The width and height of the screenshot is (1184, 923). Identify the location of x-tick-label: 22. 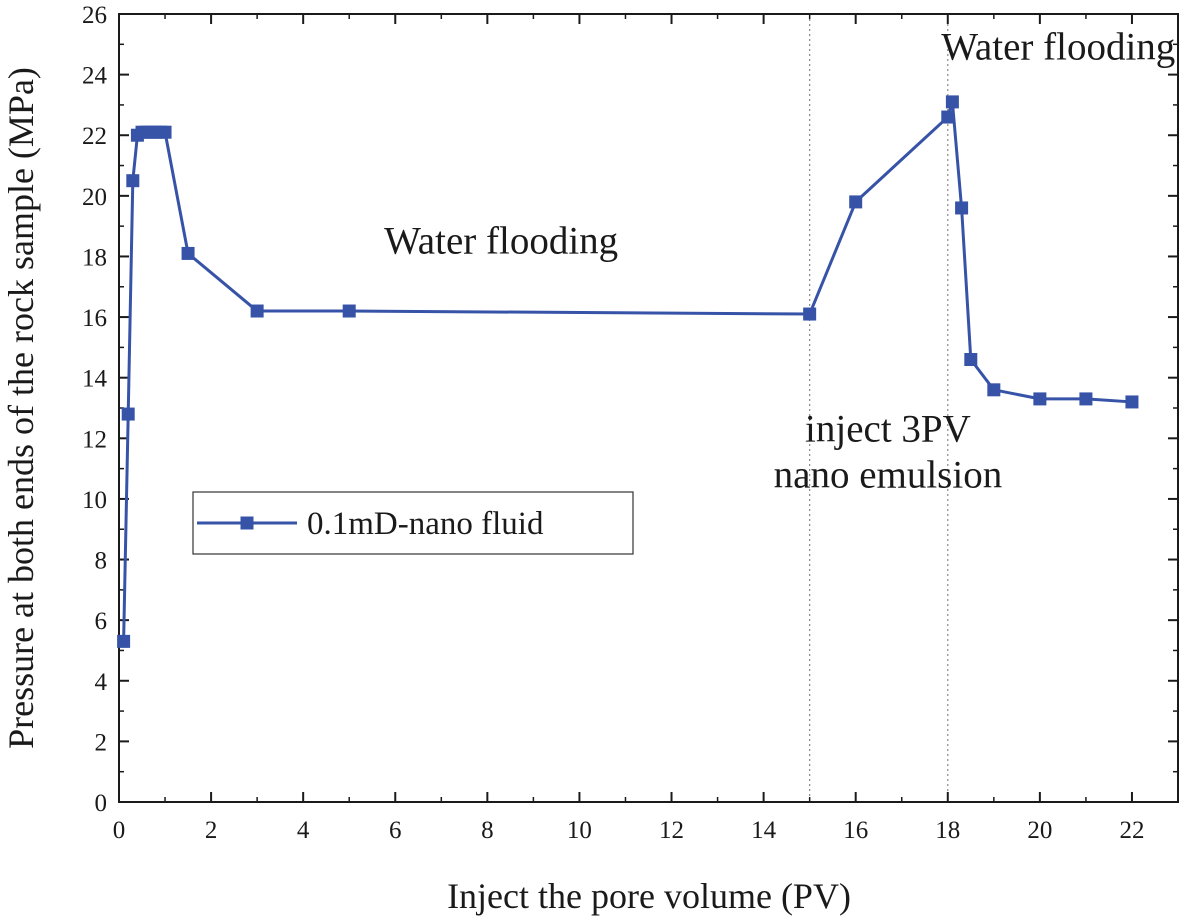
(1131, 830).